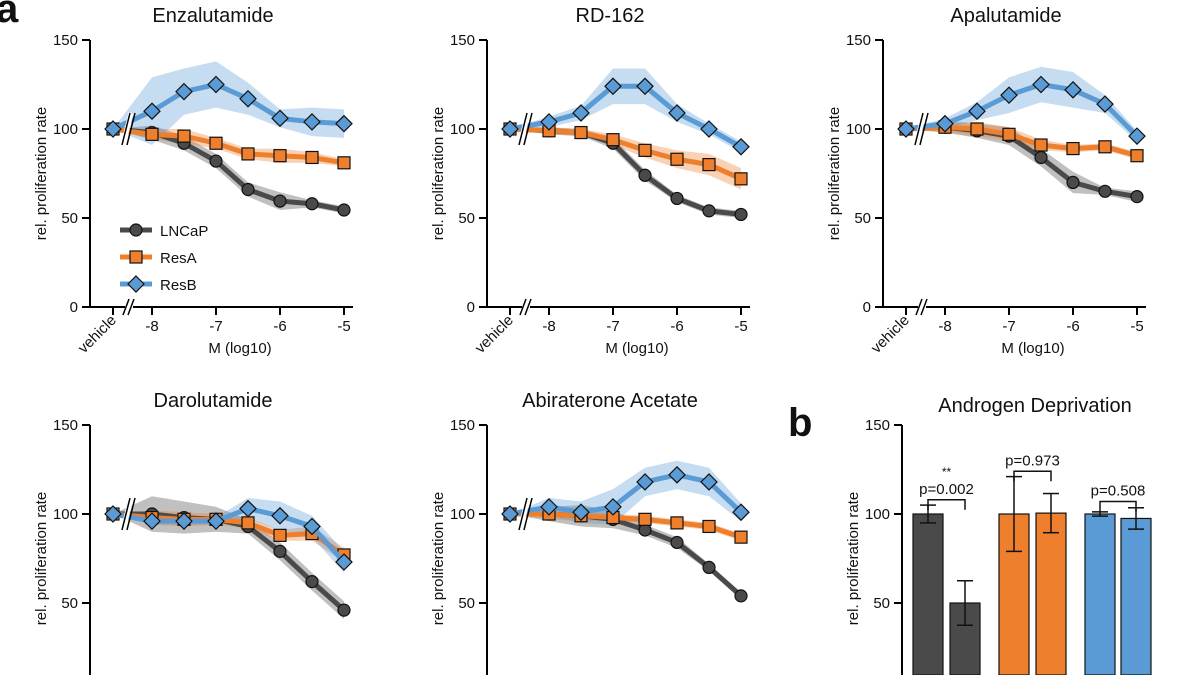 The image size is (1200, 675). I want to click on chart-title: Abiraterone Acetate, so click(610, 401).